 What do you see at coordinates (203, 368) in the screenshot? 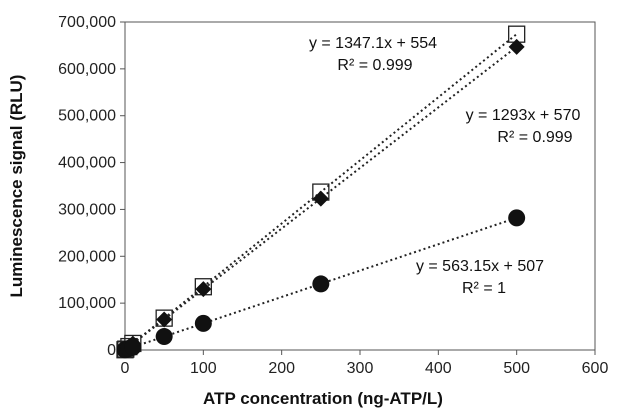
I see `x-tick-label: 100` at bounding box center [203, 368].